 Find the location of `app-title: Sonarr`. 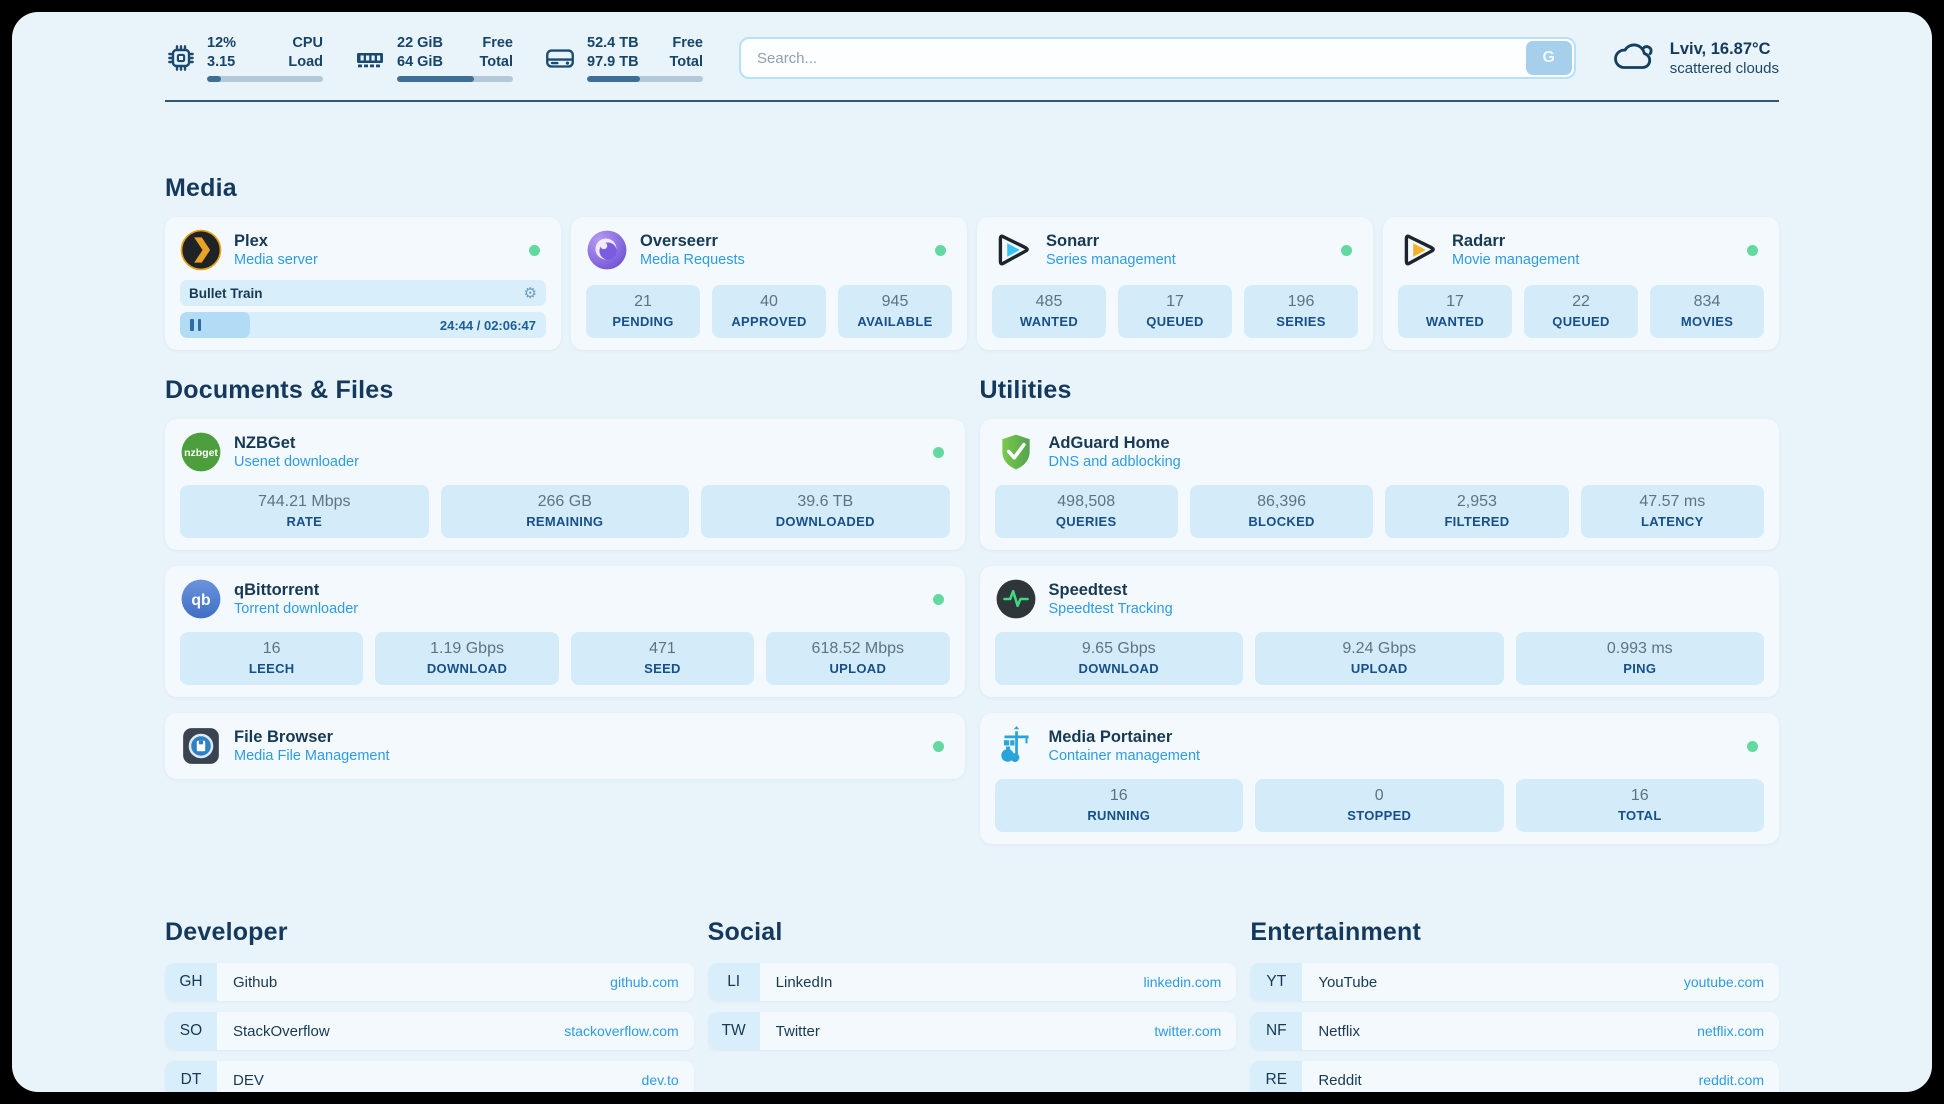

app-title: Sonarr is located at coordinates (1073, 241).